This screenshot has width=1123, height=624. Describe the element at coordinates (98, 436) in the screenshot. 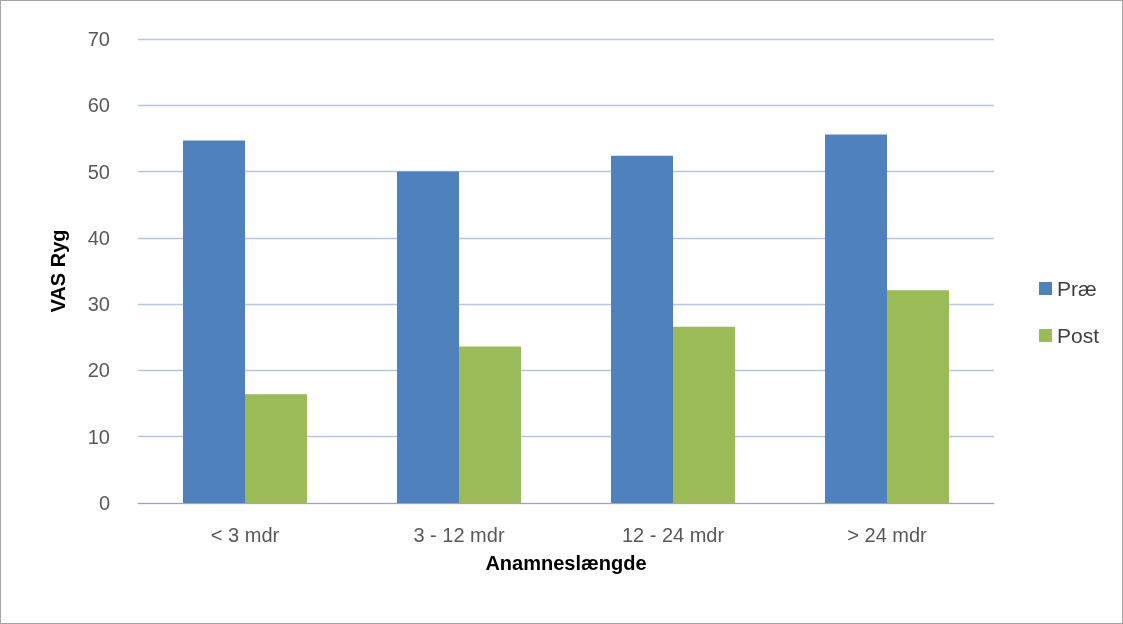

I see `y-tick-label: 10` at that location.